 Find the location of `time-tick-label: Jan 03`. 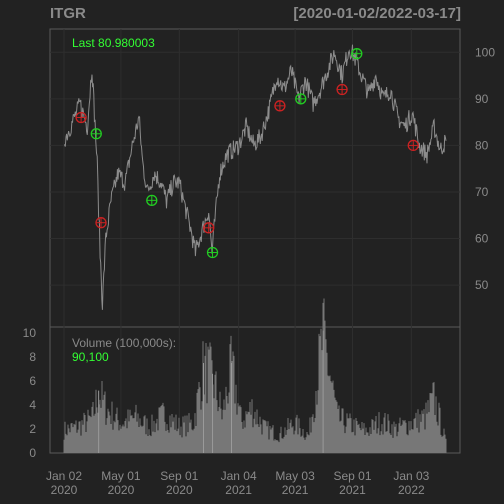

time-tick-label: Jan 03 is located at coordinates (411, 476).